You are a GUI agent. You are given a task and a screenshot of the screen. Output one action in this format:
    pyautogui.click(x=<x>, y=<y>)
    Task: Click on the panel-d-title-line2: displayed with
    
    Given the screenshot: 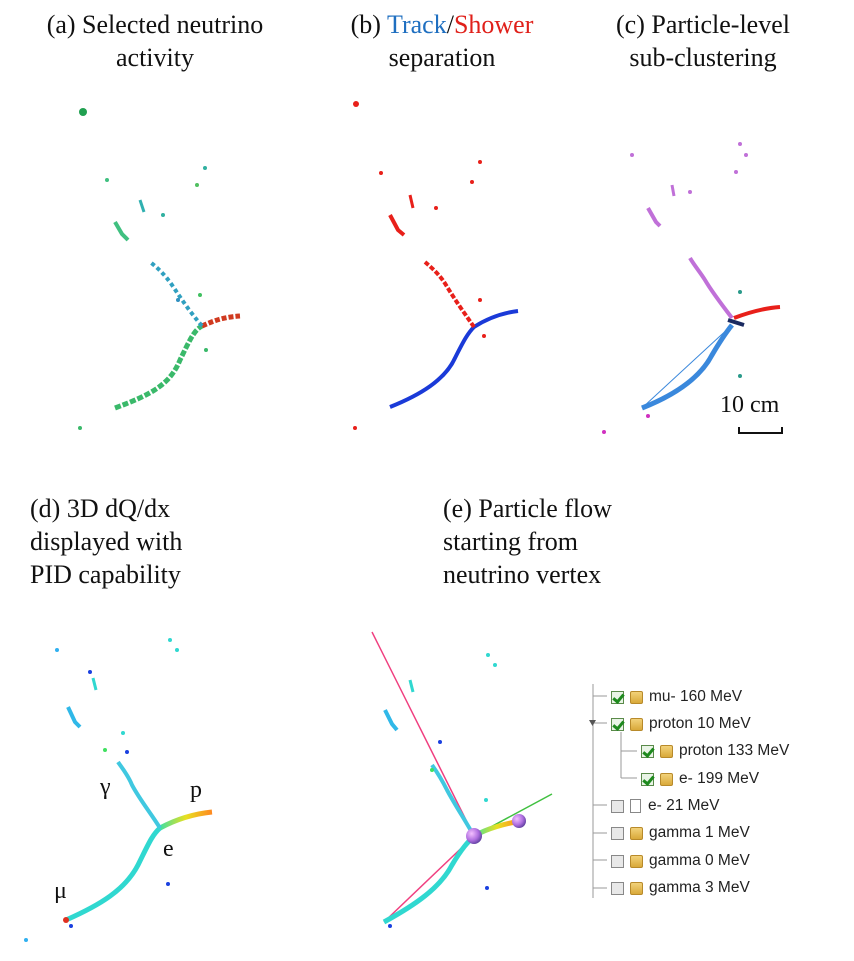 What is the action you would take?
    pyautogui.click(x=106, y=541)
    